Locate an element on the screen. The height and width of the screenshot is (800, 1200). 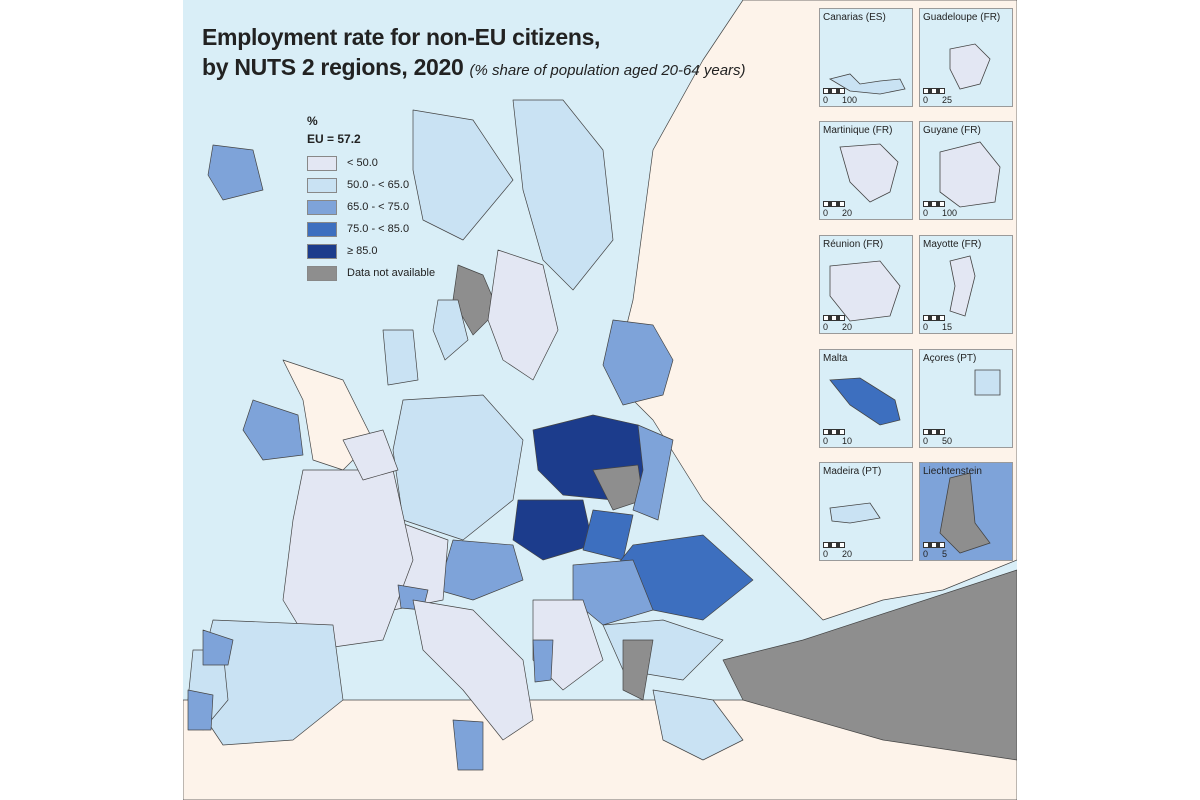
north-africa is located at coordinates (600, 749).